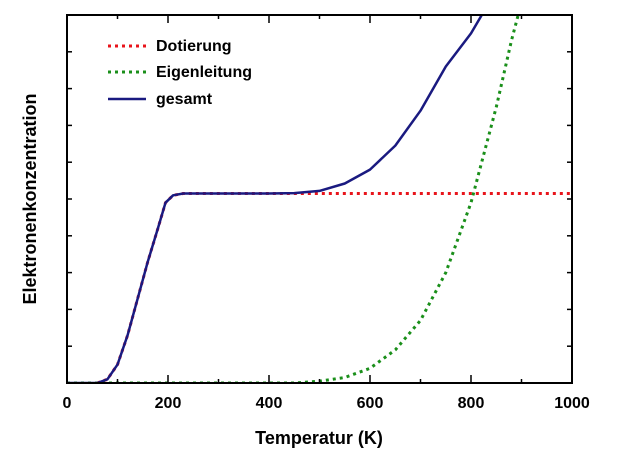 The image size is (624, 461). I want to click on x-tick-label: 600, so click(370, 403).